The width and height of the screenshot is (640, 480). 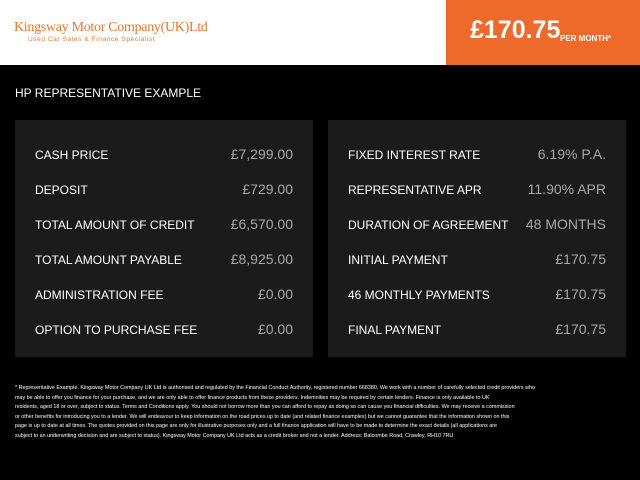 What do you see at coordinates (565, 224) in the screenshot?
I see `row-value: 48 MONTHS` at bounding box center [565, 224].